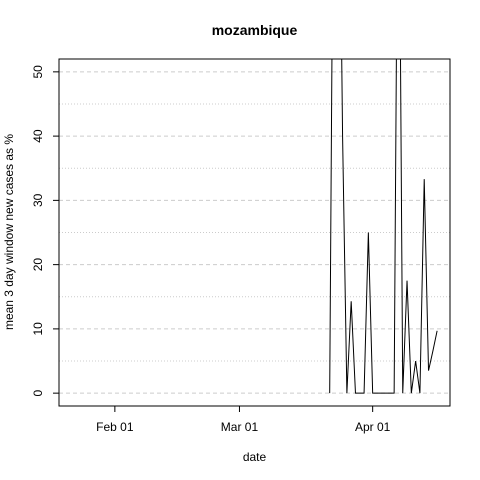 This screenshot has height=480, width=480. Describe the element at coordinates (38, 392) in the screenshot. I see `y-tick-label: 0` at that location.